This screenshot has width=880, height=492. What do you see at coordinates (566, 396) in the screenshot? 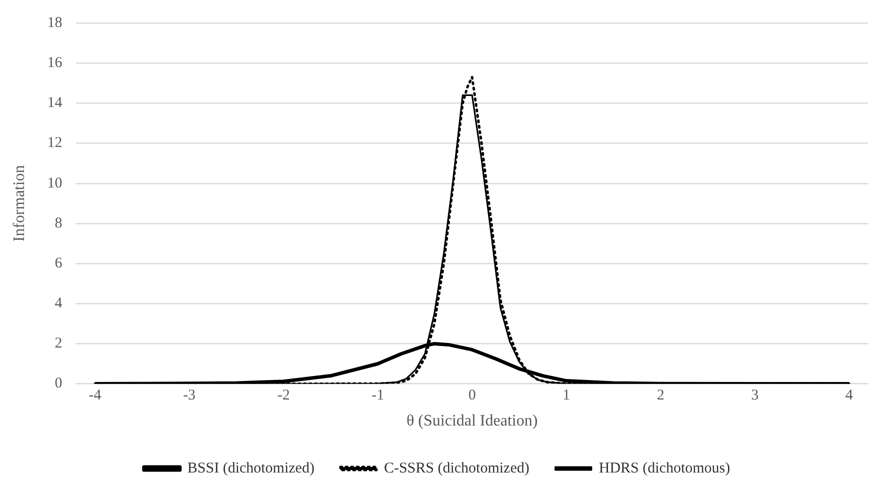
I see `x-tick-label: 1` at bounding box center [566, 396].